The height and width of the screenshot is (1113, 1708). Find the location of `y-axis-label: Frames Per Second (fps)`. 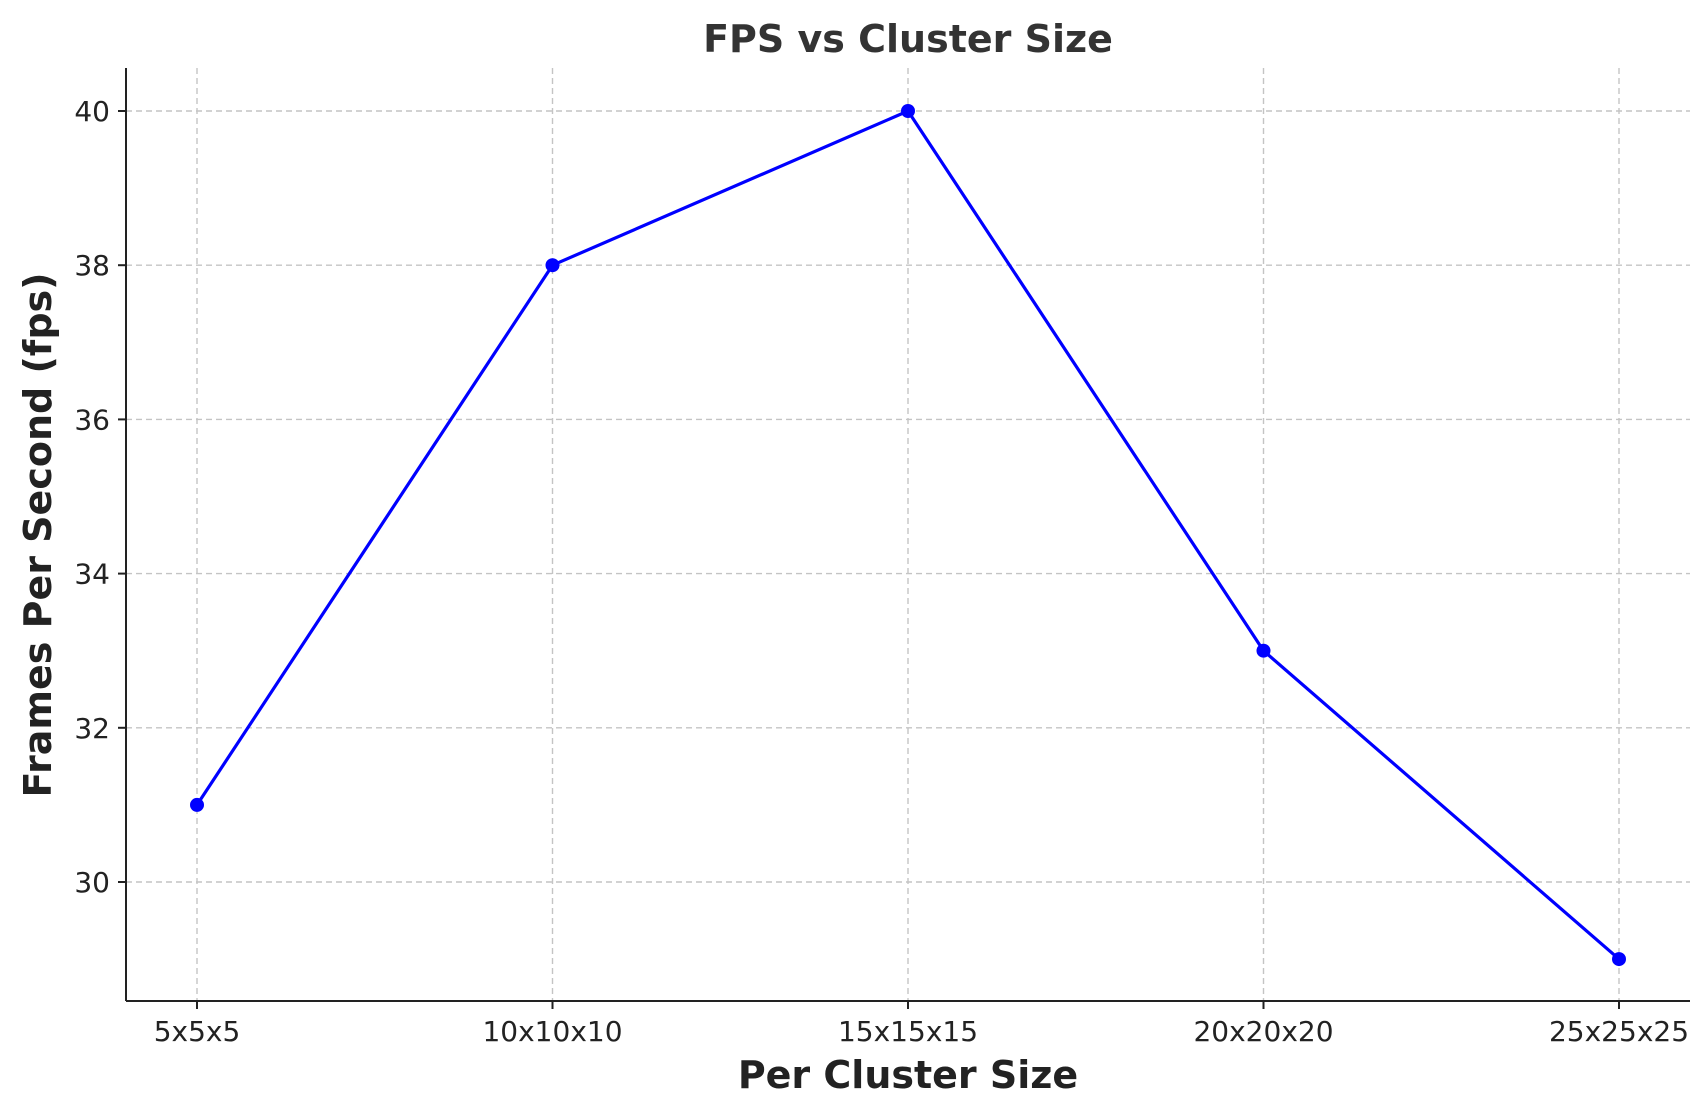

y-axis-label: Frames Per Second (fps) is located at coordinates (38, 534).